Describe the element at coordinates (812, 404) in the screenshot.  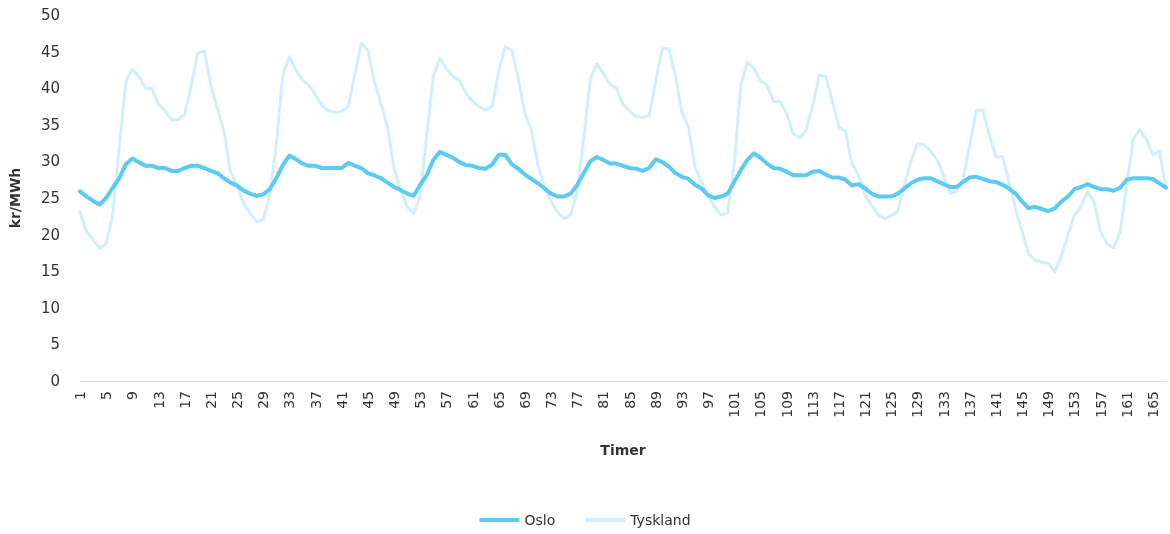
I see `x-tick-label: 113` at that location.